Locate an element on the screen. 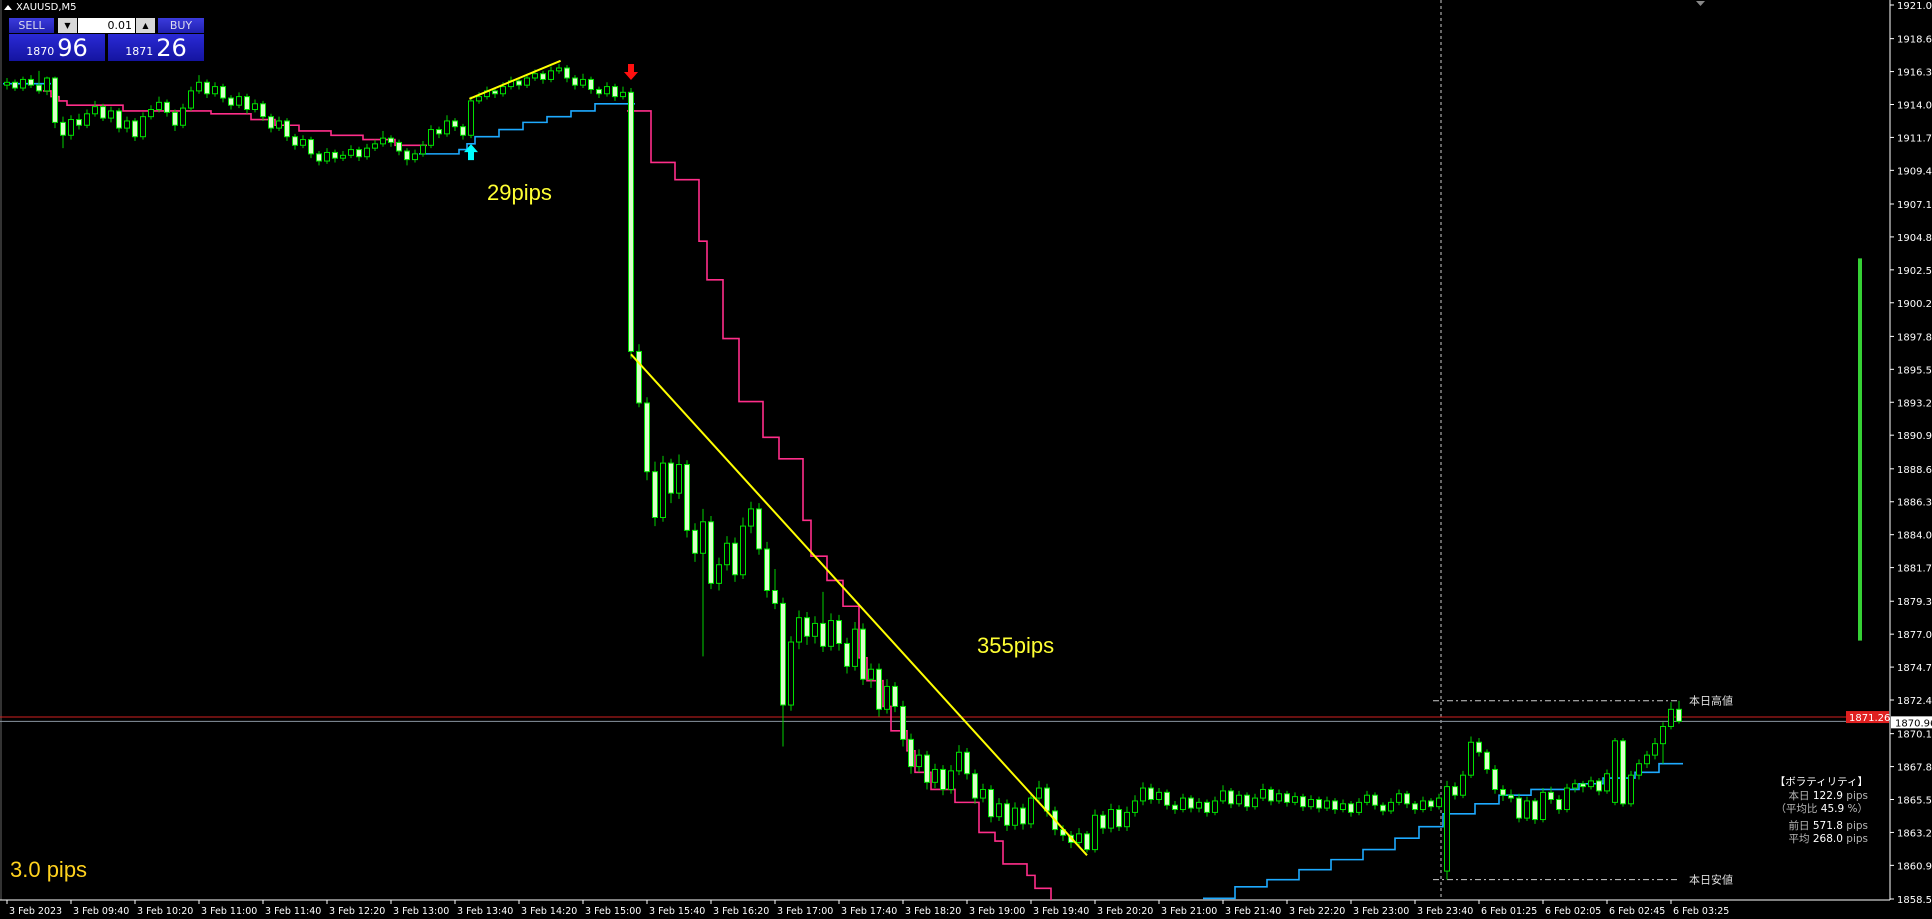 The width and height of the screenshot is (1932, 919). buy-price-button: 1871 26 is located at coordinates (156, 47).